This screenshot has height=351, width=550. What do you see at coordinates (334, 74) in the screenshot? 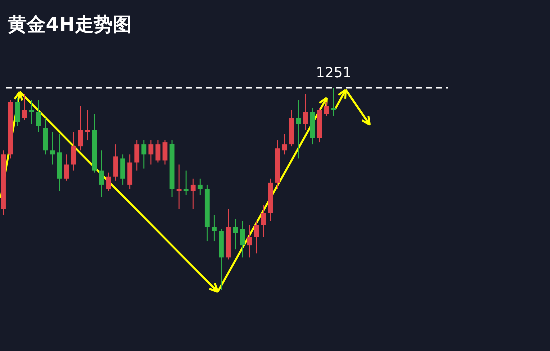
I see `text: 1251` at bounding box center [334, 74].